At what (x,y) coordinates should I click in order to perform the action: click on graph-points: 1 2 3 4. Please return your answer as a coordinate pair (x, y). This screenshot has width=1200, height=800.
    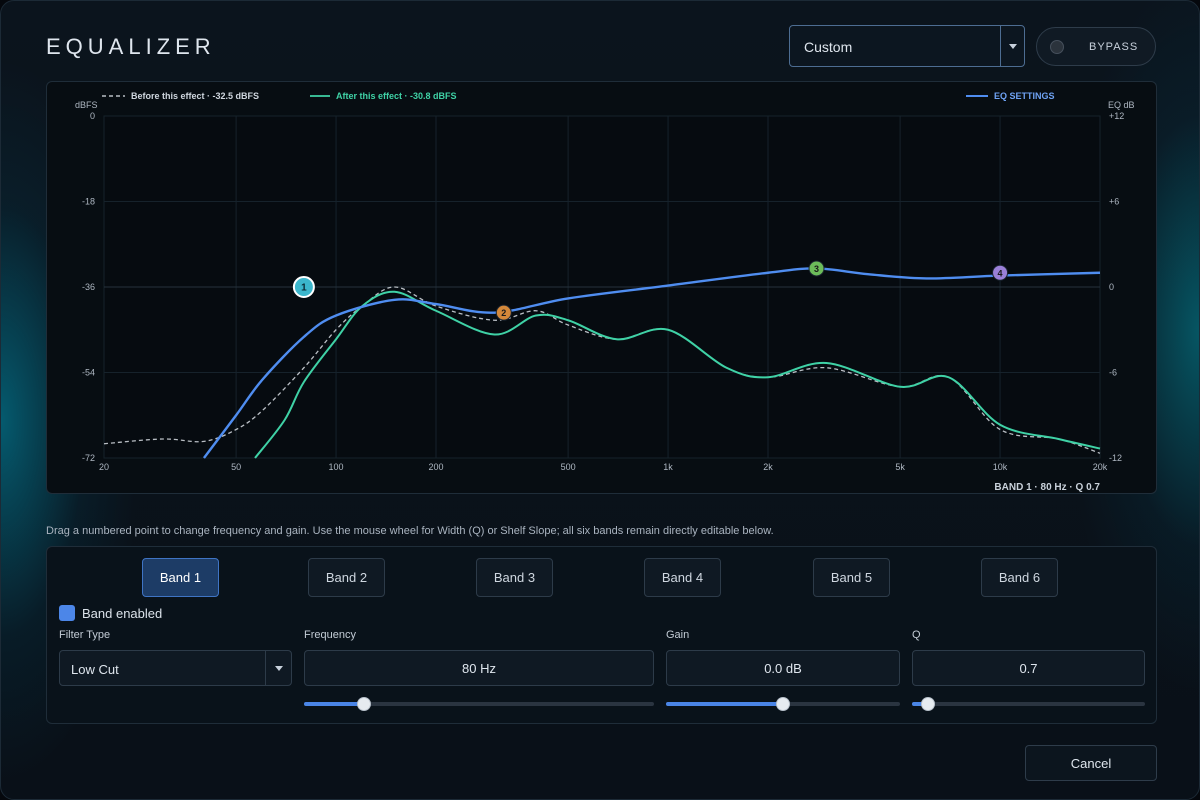
    Looking at the image, I should click on (650, 290).